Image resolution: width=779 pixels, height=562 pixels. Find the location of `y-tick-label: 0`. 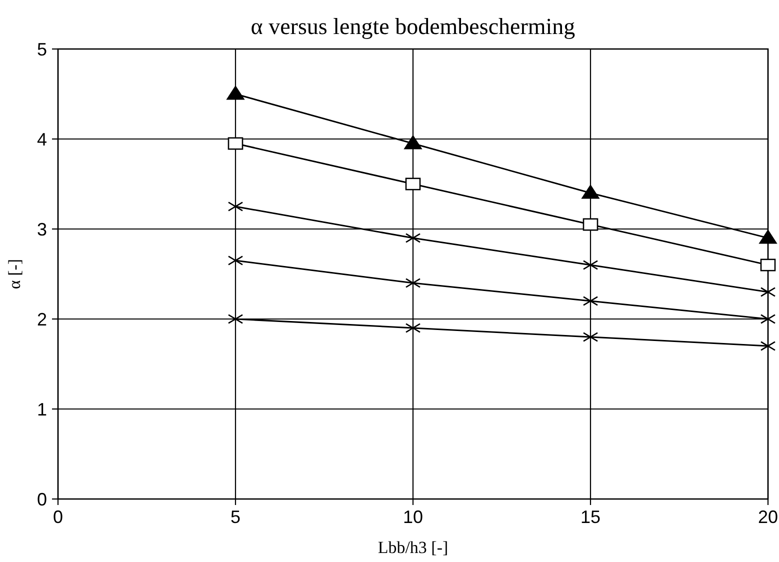

y-tick-label: 0 is located at coordinates (41, 499).